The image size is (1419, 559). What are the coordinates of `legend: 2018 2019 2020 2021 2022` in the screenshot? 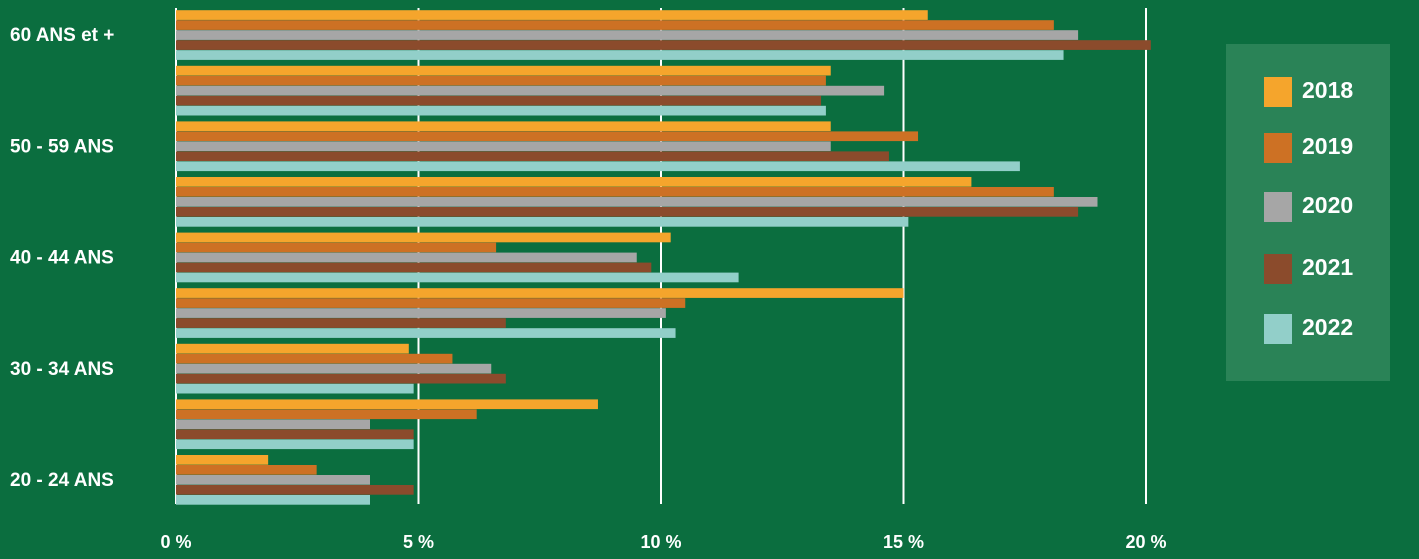 It's located at (1308, 212).